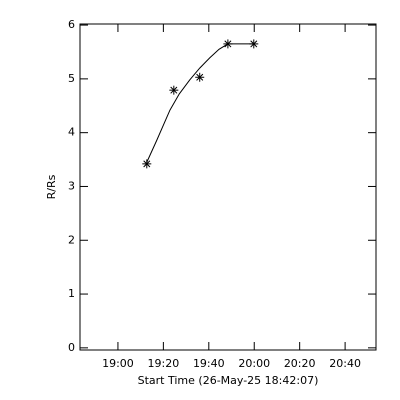 This screenshot has height=400, width=400. I want to click on y-tick-label: 0, so click(71, 347).